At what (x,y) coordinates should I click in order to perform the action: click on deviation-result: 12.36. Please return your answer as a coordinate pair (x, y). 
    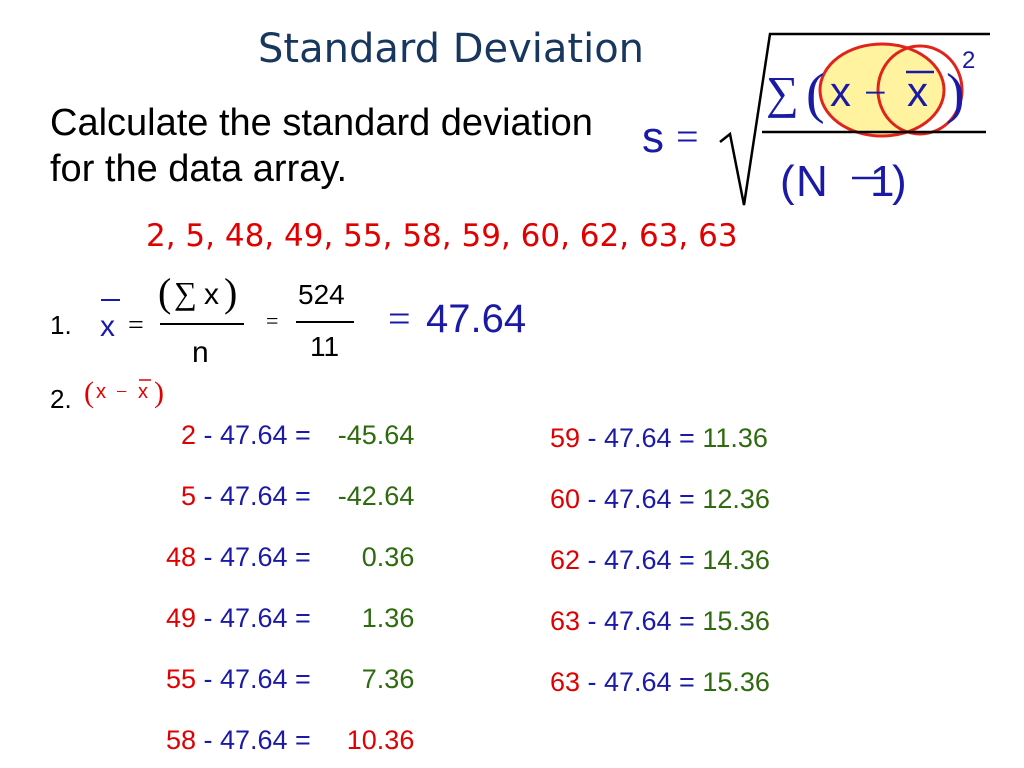
    Looking at the image, I should click on (736, 499).